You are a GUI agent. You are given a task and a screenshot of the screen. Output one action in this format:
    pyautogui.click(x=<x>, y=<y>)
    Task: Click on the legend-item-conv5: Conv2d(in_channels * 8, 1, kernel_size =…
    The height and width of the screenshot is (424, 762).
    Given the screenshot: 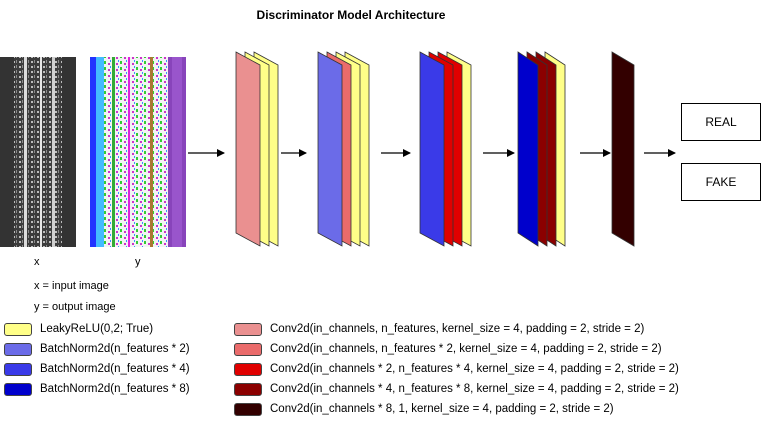 What is the action you would take?
    pyautogui.click(x=424, y=409)
    